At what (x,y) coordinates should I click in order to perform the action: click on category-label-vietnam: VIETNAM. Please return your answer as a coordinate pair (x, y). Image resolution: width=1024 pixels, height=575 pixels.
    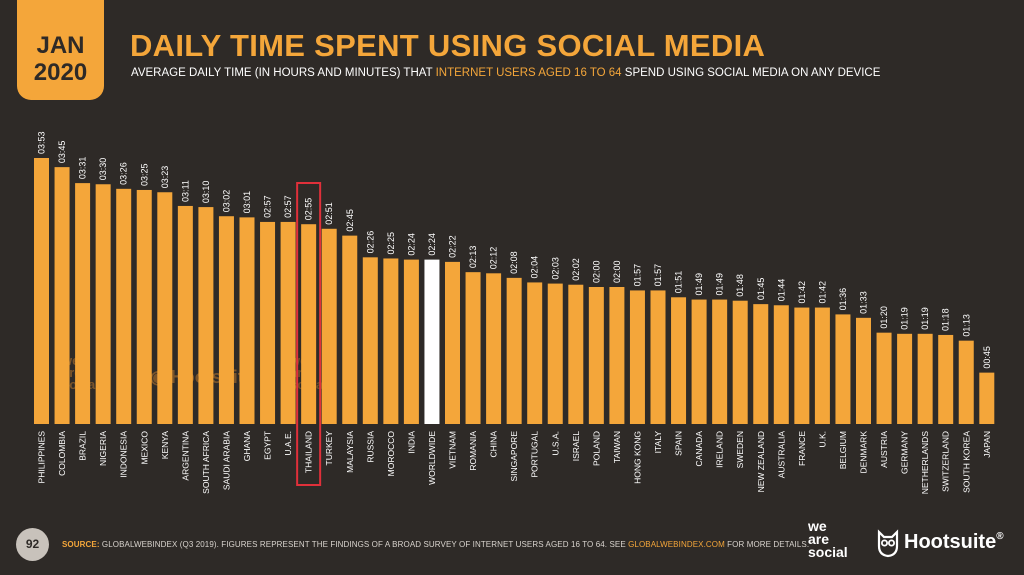
    Looking at the image, I should click on (453, 450).